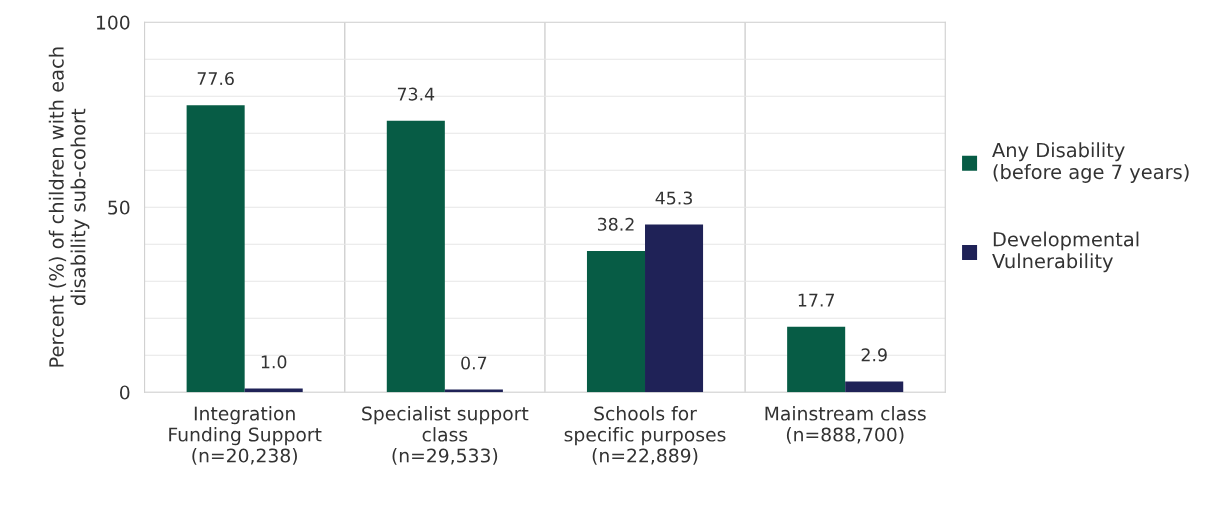 This screenshot has width=1215, height=530. I want to click on y-axis-title: Percent (%) of children with each disability sub-cohort, so click(69, 207).